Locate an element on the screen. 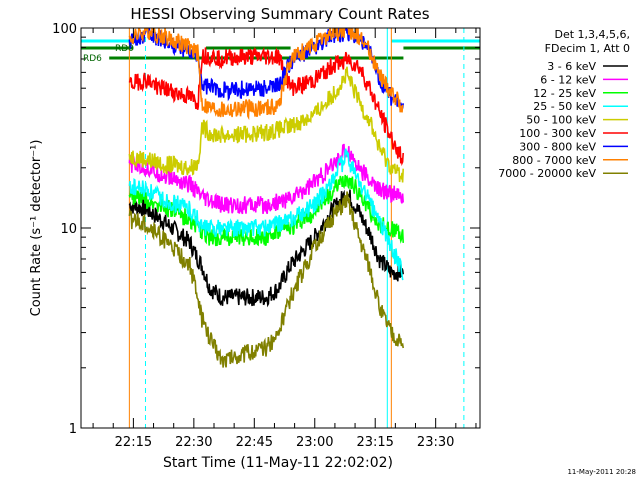 The image size is (640, 480). timestamp: 11-May-2011 20:28 is located at coordinates (601, 472).